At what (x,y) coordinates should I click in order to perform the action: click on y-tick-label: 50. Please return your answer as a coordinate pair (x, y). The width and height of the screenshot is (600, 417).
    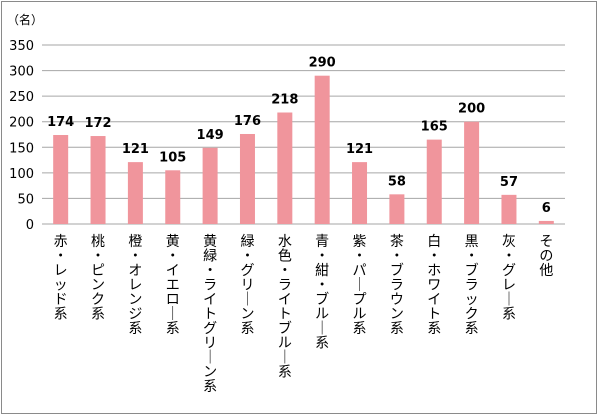
    Looking at the image, I should click on (25, 199).